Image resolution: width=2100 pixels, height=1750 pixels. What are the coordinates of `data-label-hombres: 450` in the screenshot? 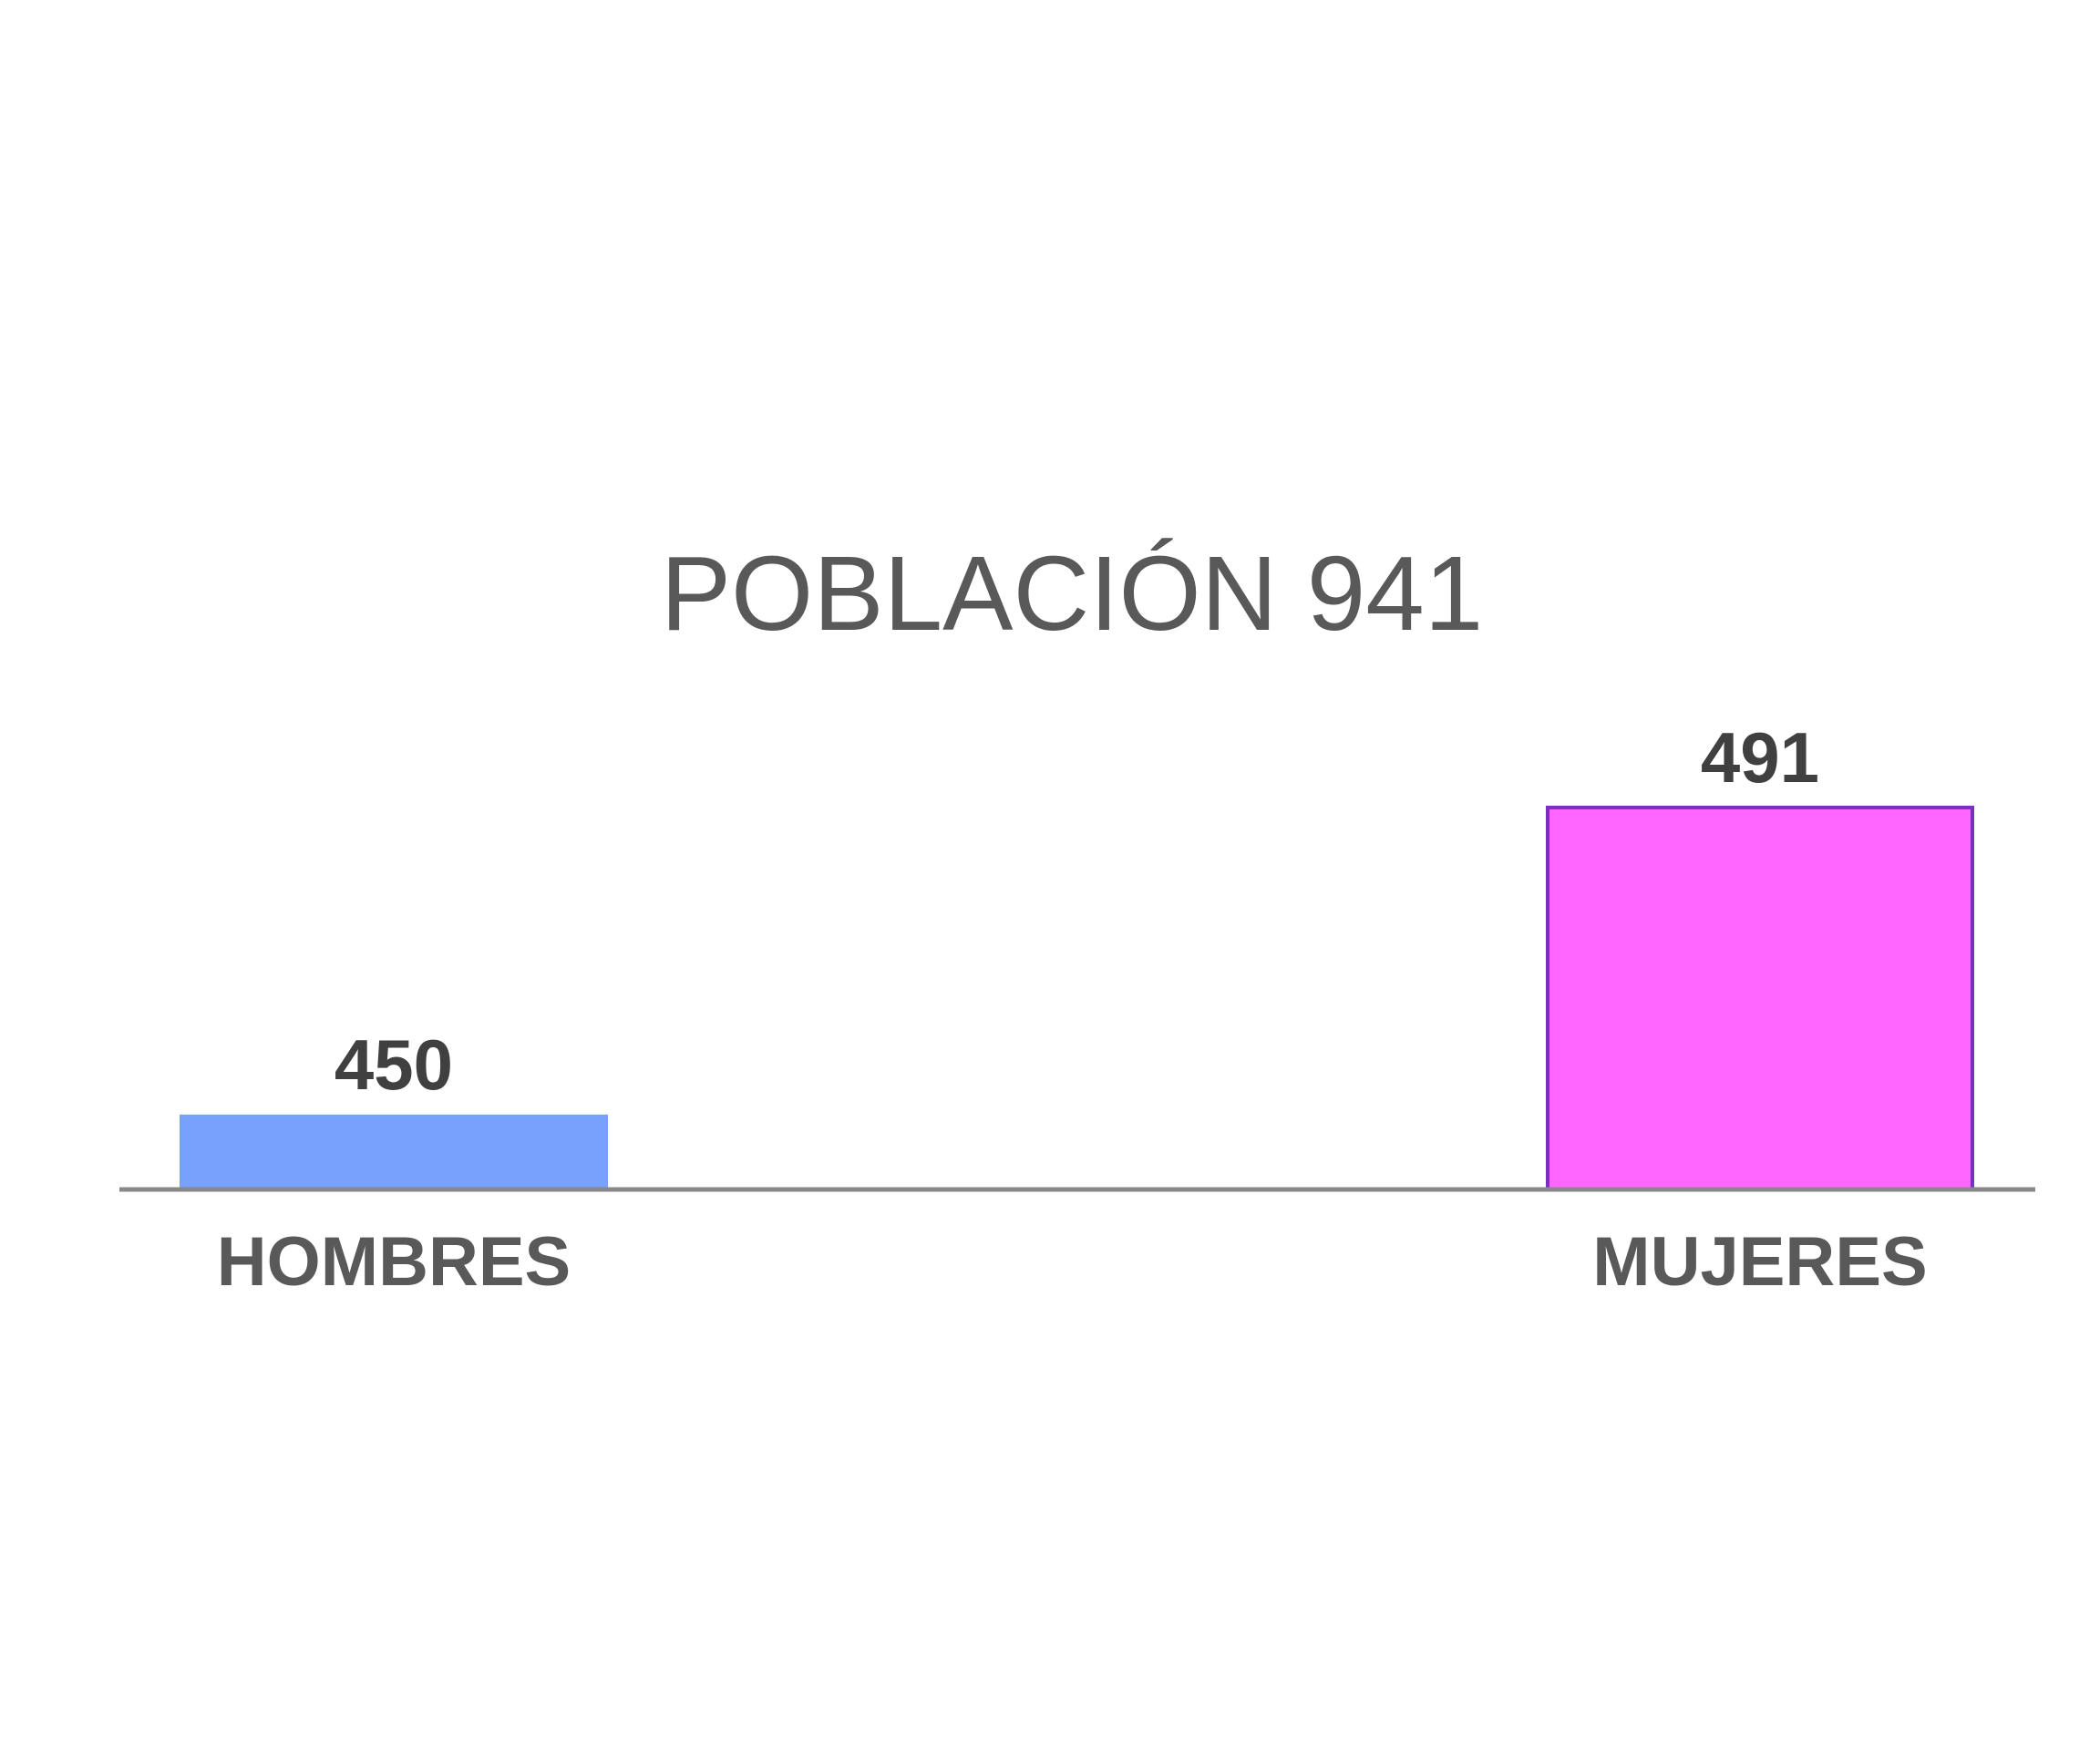 It's located at (394, 1065).